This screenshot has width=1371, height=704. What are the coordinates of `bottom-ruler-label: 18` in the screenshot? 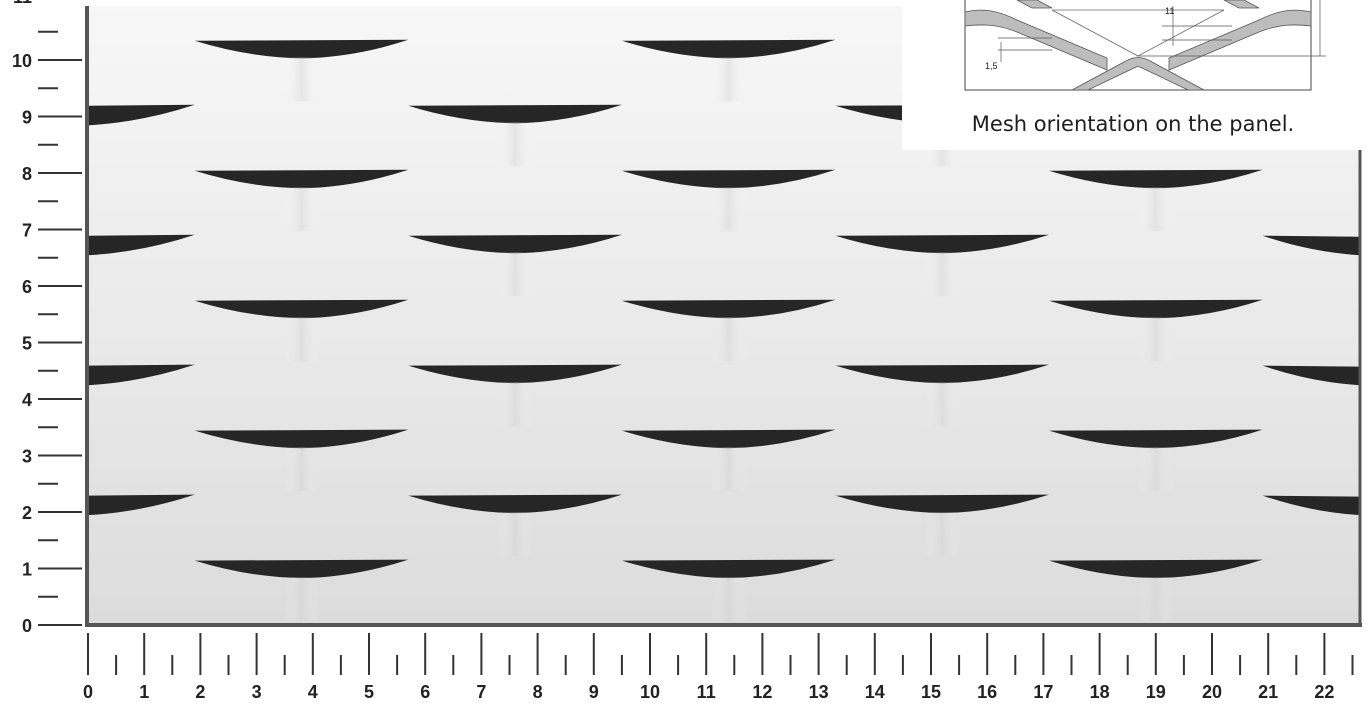 It's located at (1100, 692).